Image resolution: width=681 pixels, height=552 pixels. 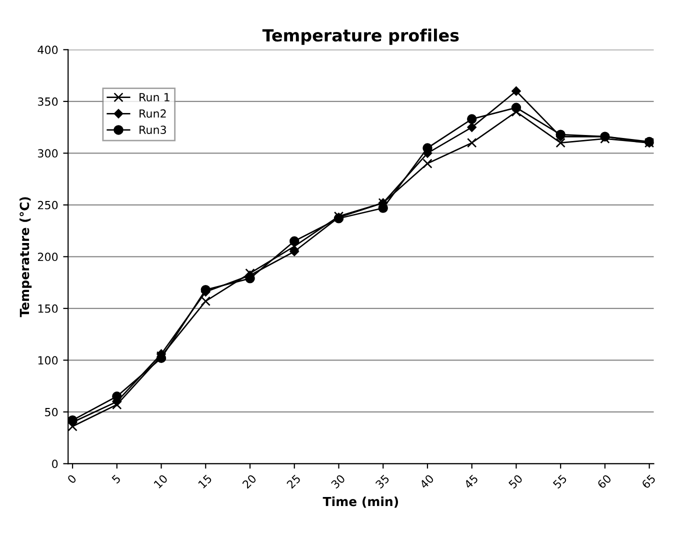 What do you see at coordinates (26, 257) in the screenshot?
I see `y-axis-title: Temperature (°C)` at bounding box center [26, 257].